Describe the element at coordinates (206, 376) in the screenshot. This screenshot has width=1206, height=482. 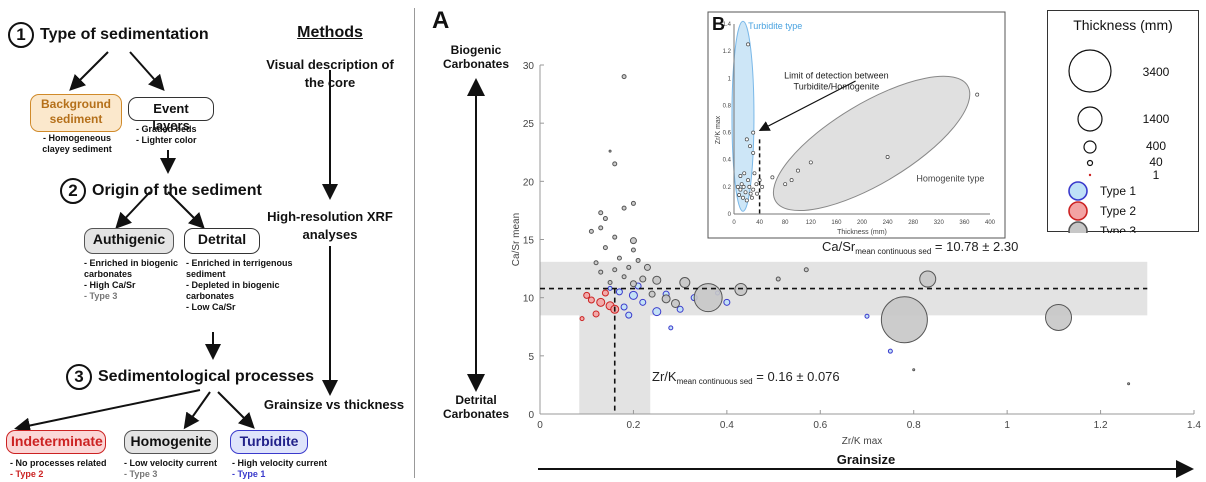
I see `step3-title: Sedimentological processes` at that location.